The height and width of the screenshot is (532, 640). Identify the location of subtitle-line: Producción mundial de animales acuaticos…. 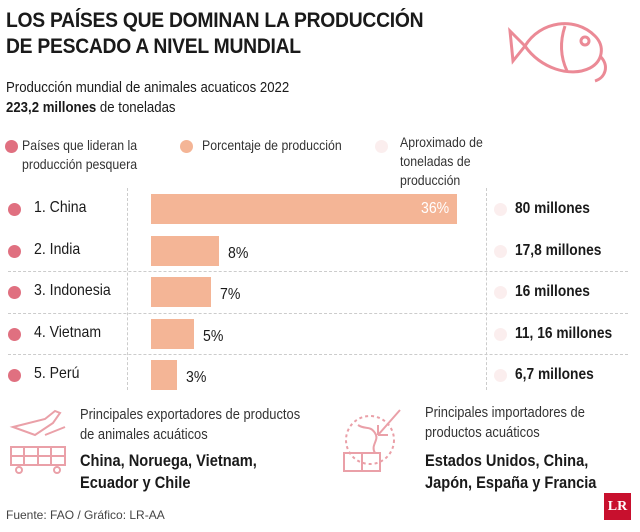
(148, 87).